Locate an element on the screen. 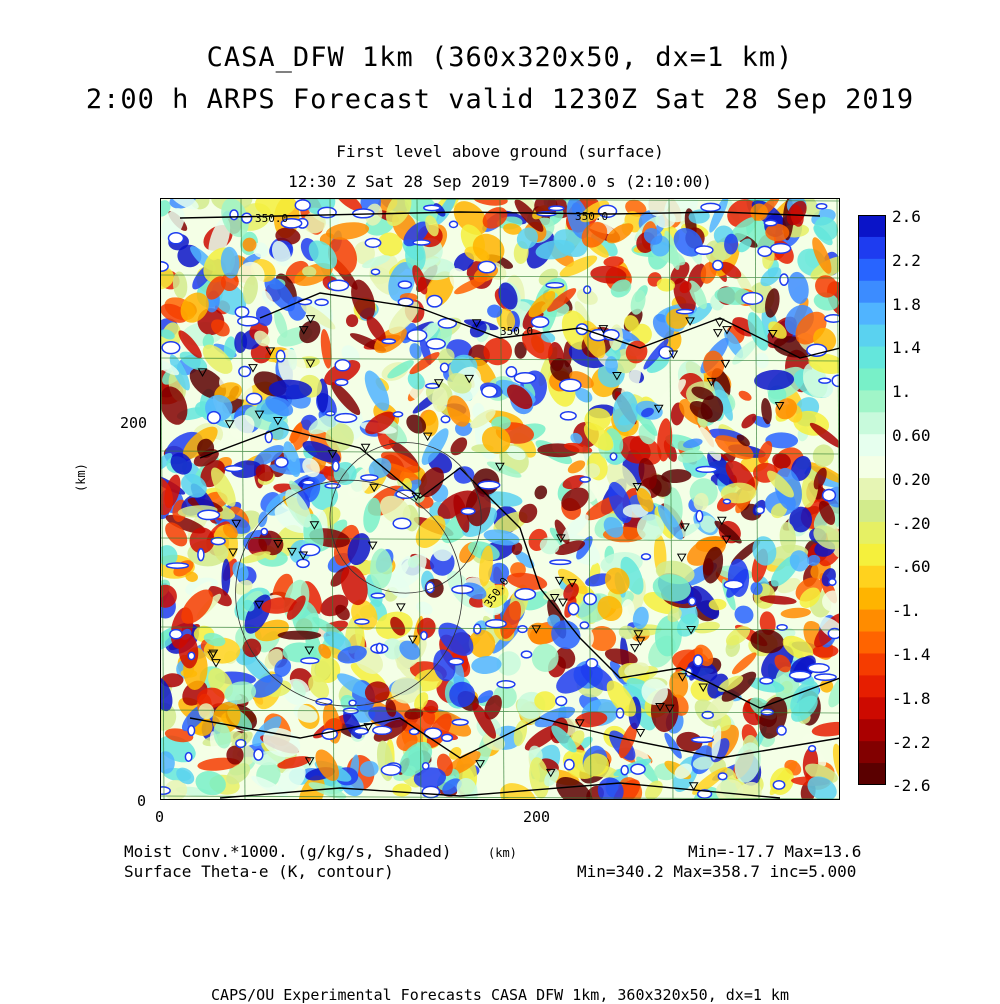 The width and height of the screenshot is (1000, 1004). x-tick-200: 200 is located at coordinates (537, 817).